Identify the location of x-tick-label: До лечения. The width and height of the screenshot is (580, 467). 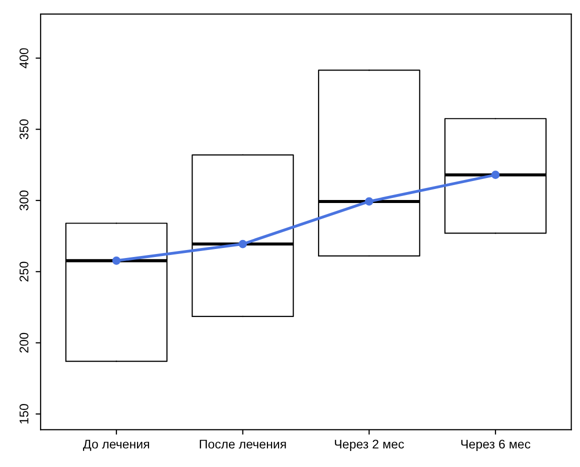
(116, 445).